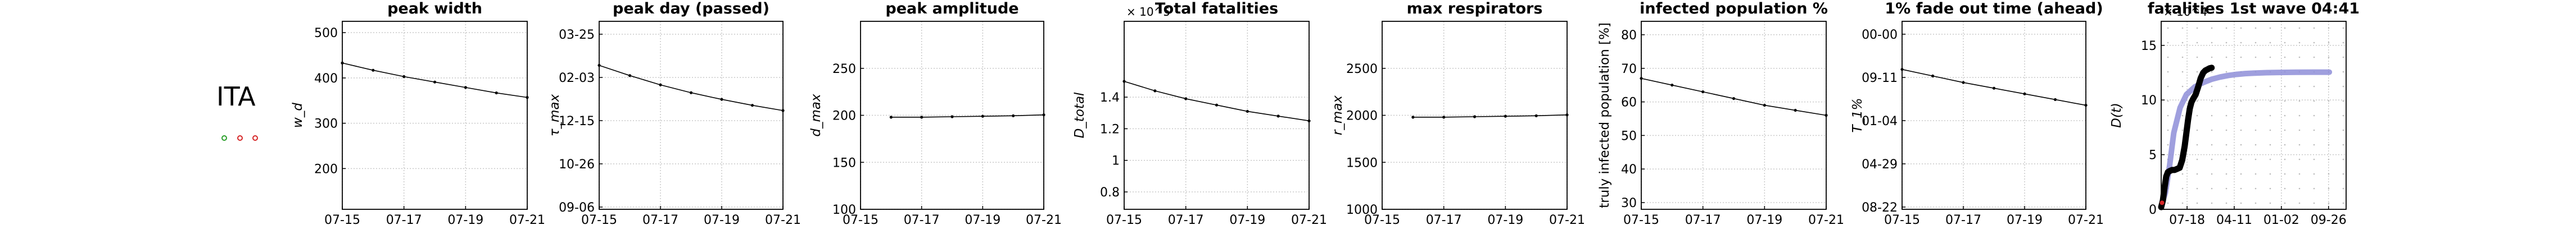 This screenshot has width=2576, height=234. Describe the element at coordinates (577, 35) in the screenshot. I see `y-tick-label: 03-25` at that location.